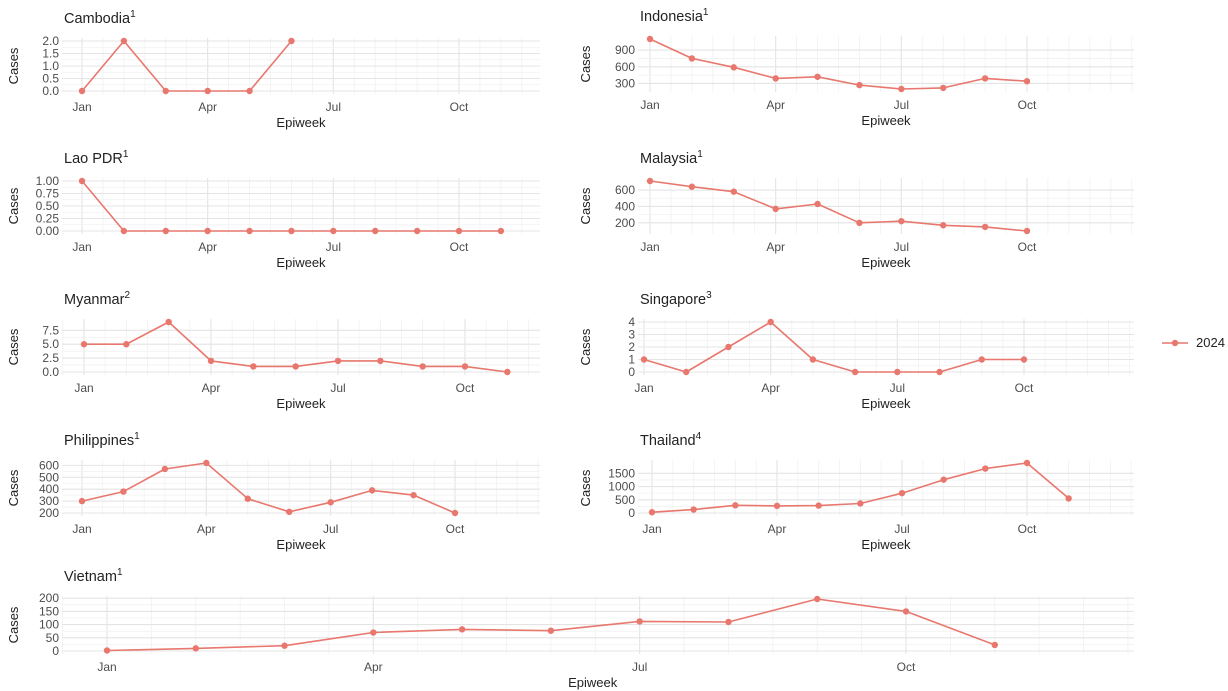 The height and width of the screenshot is (691, 1228). What do you see at coordinates (1175, 342) in the screenshot?
I see `legend-key` at bounding box center [1175, 342].